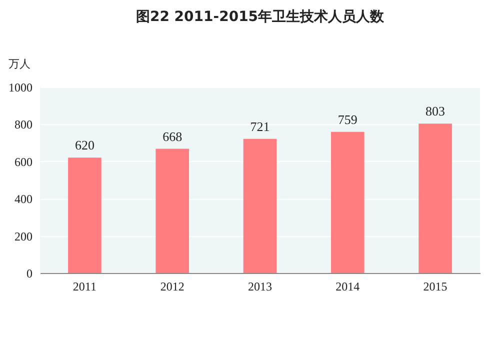 The image size is (500, 362). What do you see at coordinates (436, 111) in the screenshot?
I see `data-label: 803` at bounding box center [436, 111].